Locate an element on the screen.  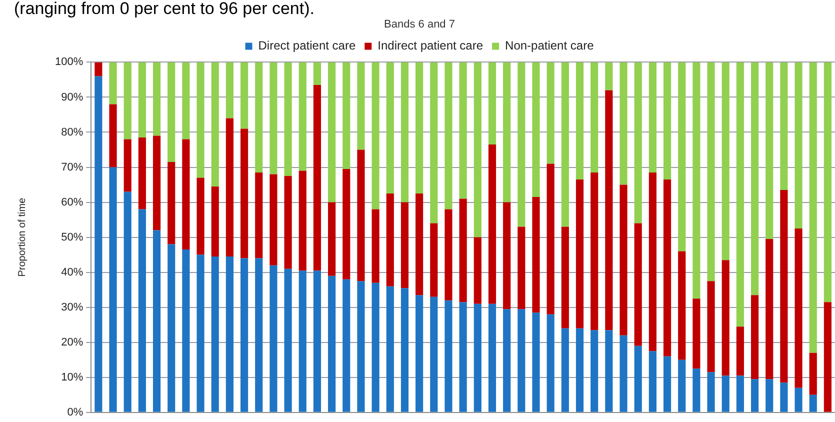
chart-title: Bands 6 and 7 is located at coordinates (419, 24).